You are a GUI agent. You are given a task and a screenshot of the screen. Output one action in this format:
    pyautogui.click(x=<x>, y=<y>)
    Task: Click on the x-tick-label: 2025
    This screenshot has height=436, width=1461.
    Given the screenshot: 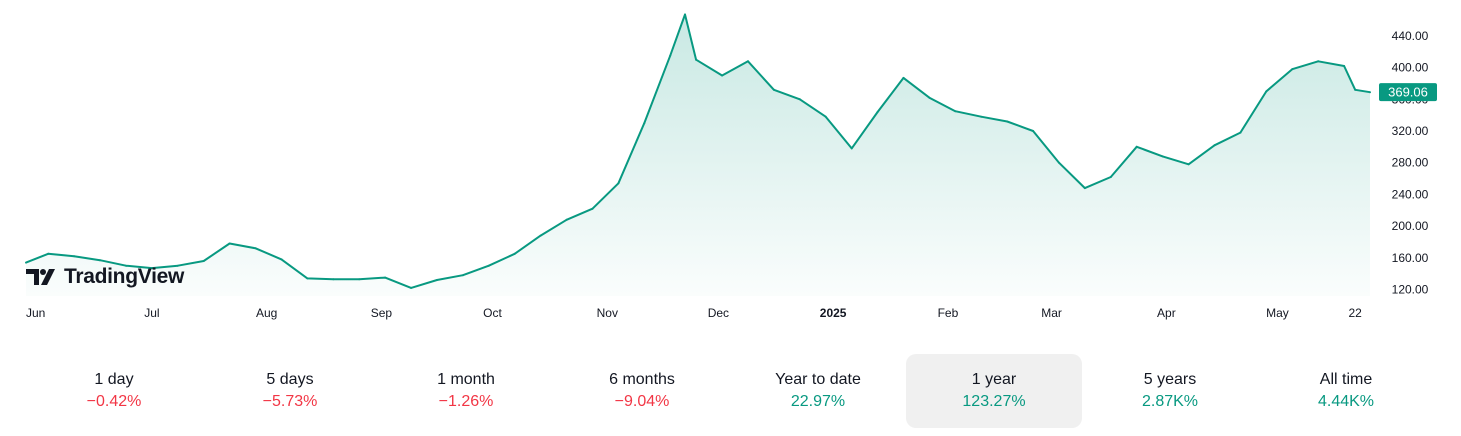 What is the action you would take?
    pyautogui.click(x=833, y=313)
    